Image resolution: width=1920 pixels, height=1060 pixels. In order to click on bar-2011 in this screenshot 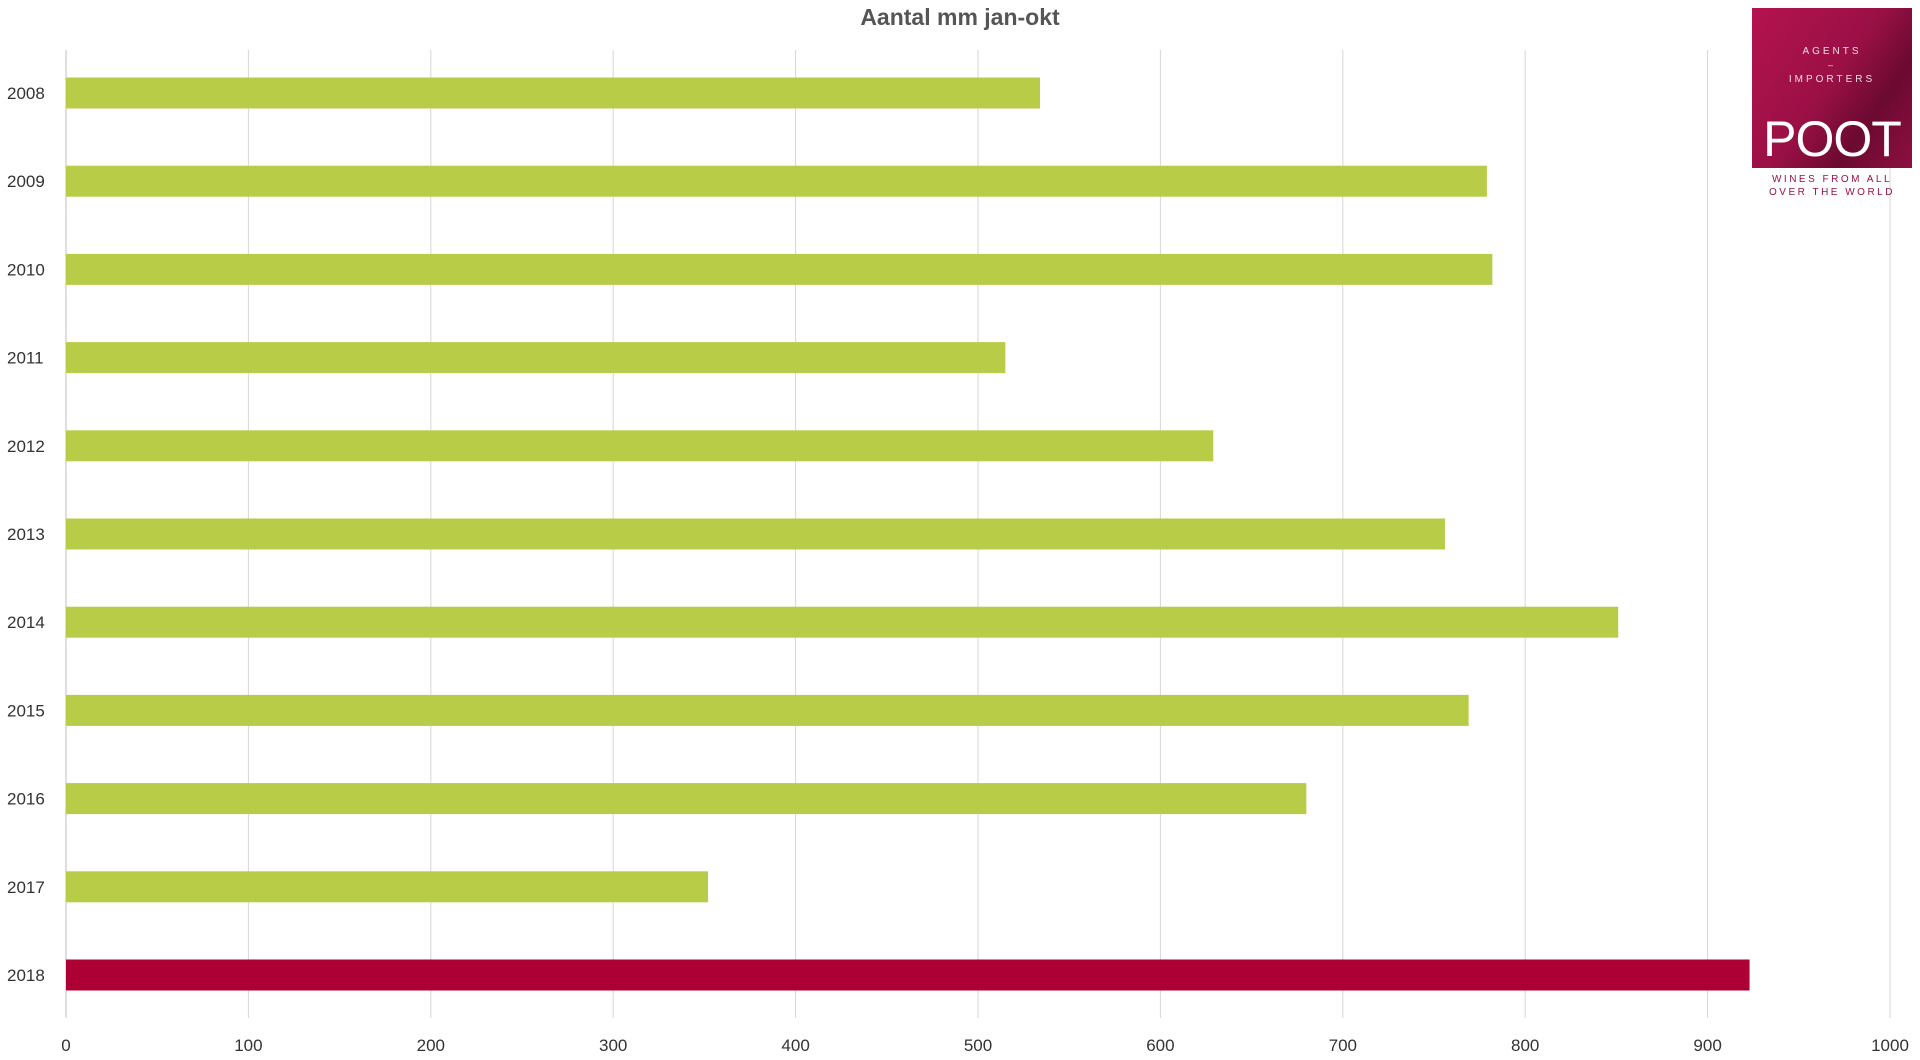, I will do `click(536, 358)`.